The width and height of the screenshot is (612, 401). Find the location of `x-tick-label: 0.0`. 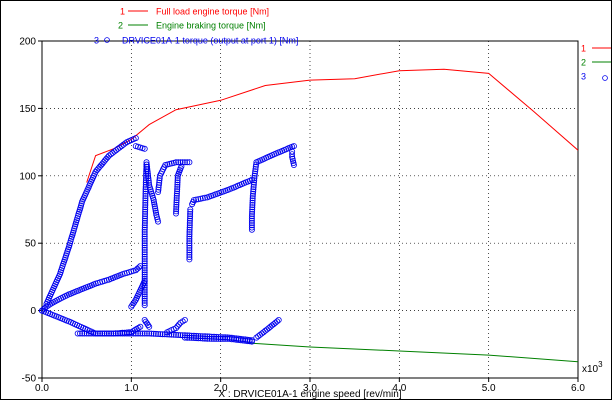

x-tick-label: 0.0 is located at coordinates (42, 388).